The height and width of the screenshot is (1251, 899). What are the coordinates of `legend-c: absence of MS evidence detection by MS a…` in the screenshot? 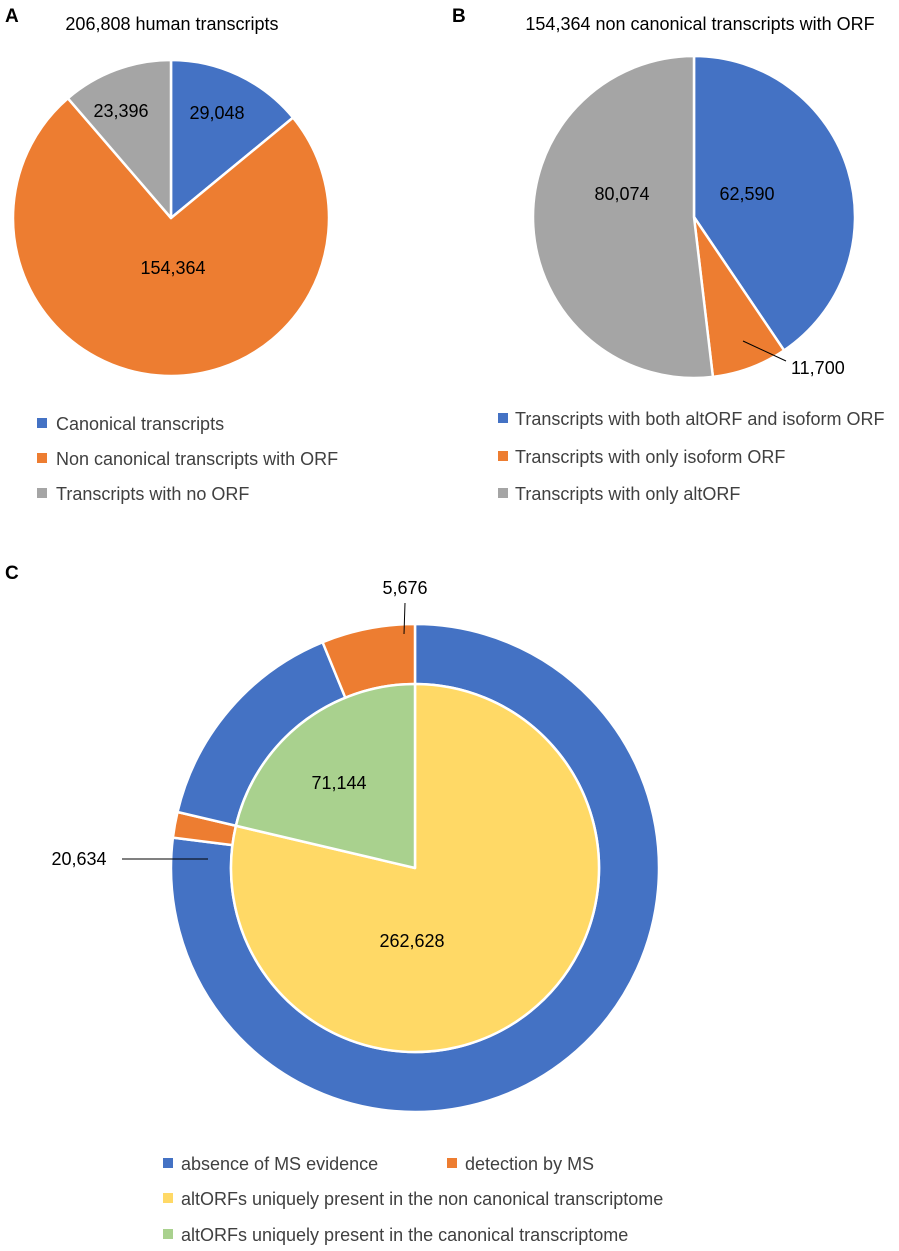 It's located at (413, 1199).